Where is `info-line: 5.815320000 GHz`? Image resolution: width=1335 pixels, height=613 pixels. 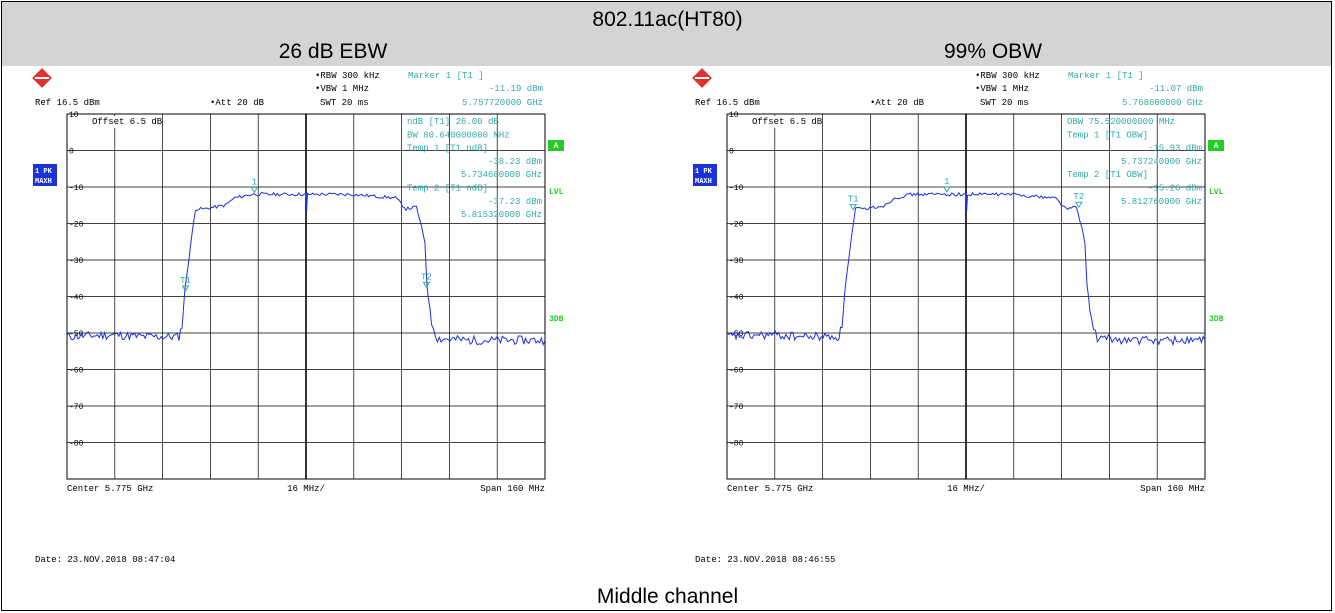
info-line: 5.815320000 GHz is located at coordinates (501, 215).